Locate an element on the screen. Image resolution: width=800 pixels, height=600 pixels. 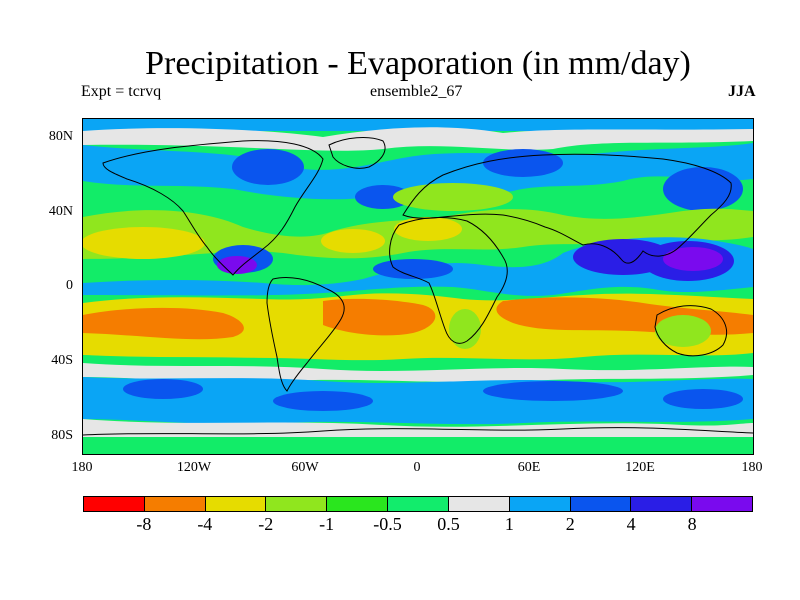
colorbar is located at coordinates (418, 504).